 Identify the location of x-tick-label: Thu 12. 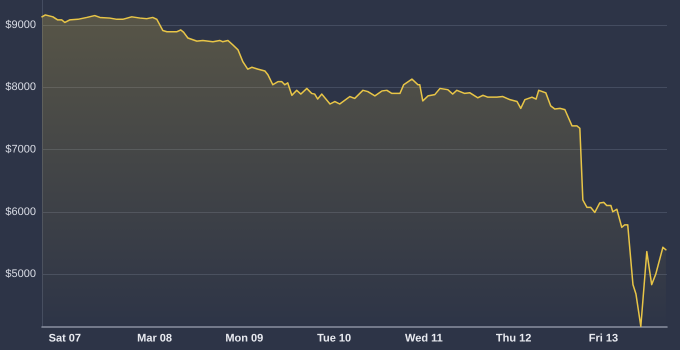
(514, 338).